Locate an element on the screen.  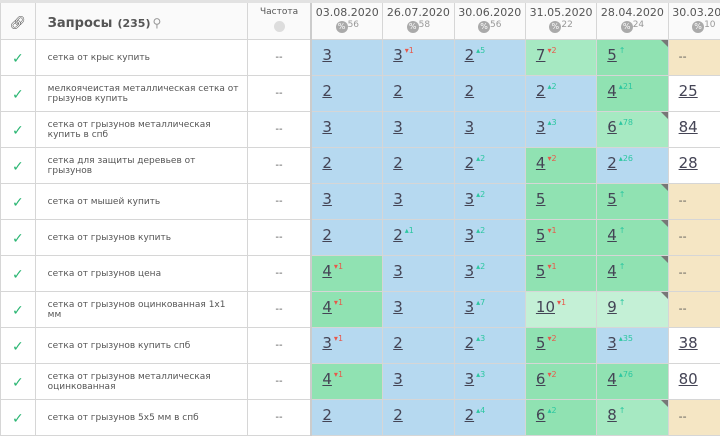
position-cell: 28 is located at coordinates (694, 166).